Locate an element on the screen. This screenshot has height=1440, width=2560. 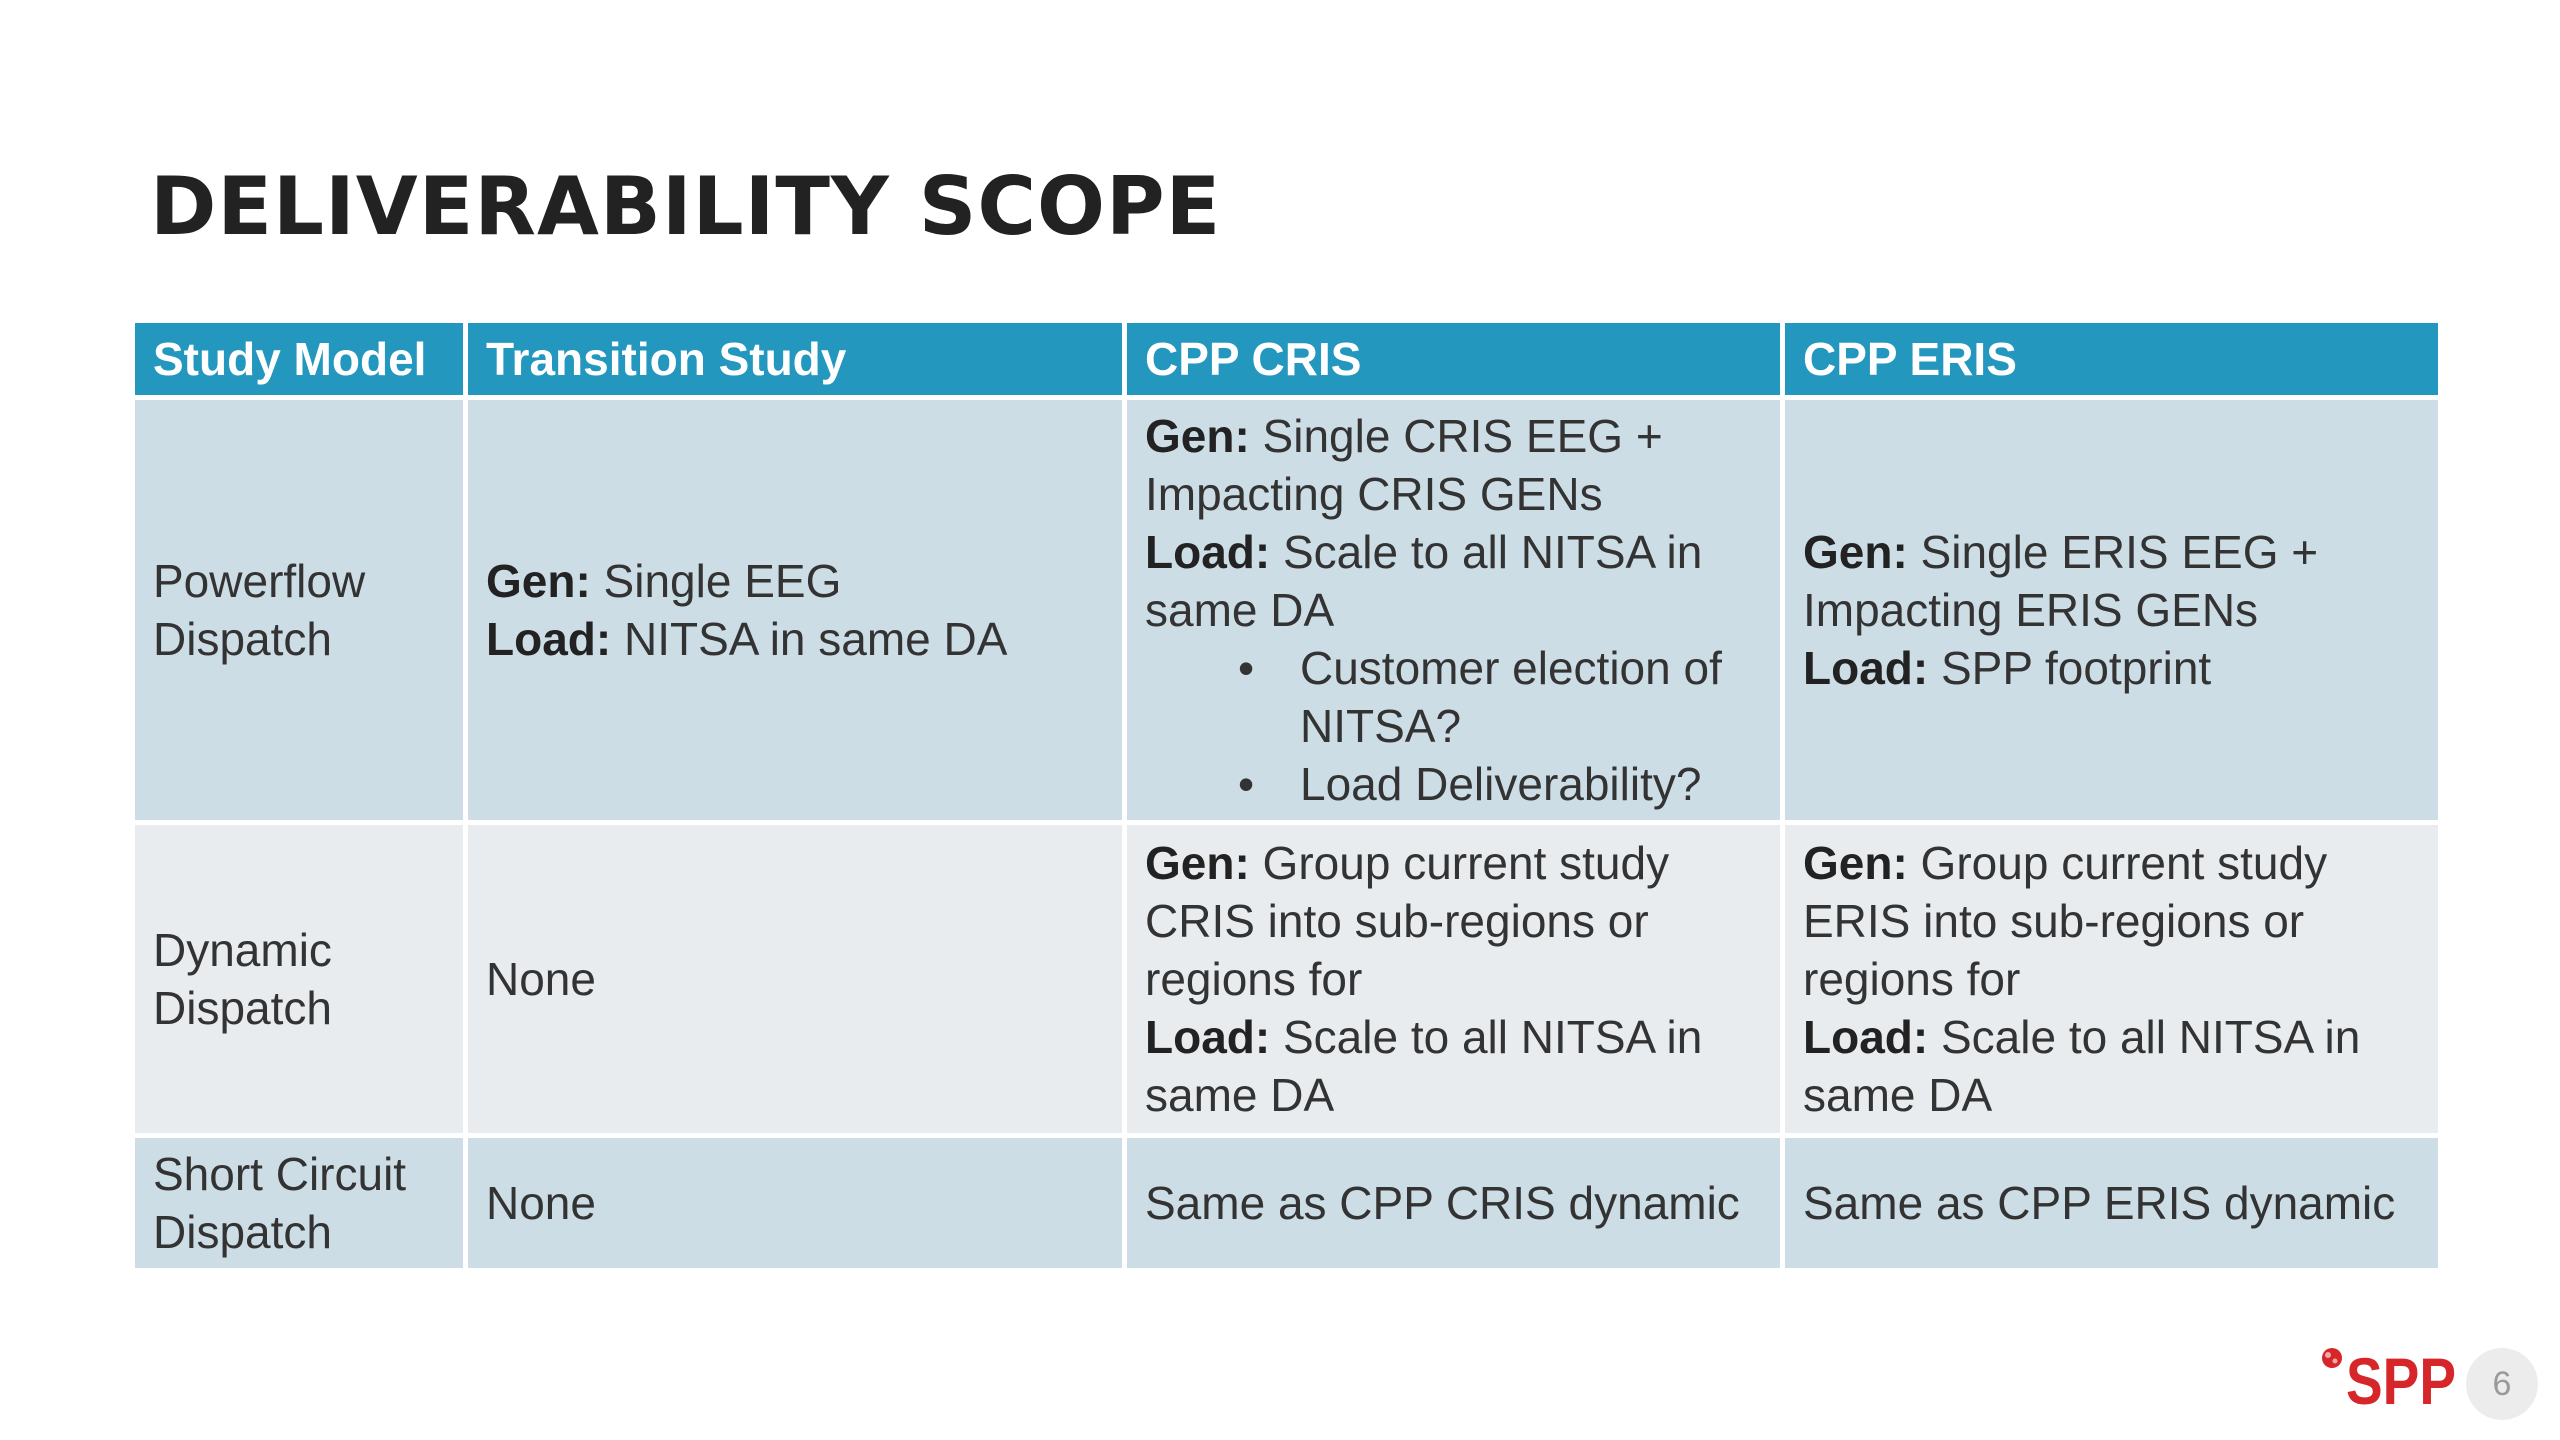
slide-title: DELIVERABILITY SCOPE is located at coordinates (686, 206).